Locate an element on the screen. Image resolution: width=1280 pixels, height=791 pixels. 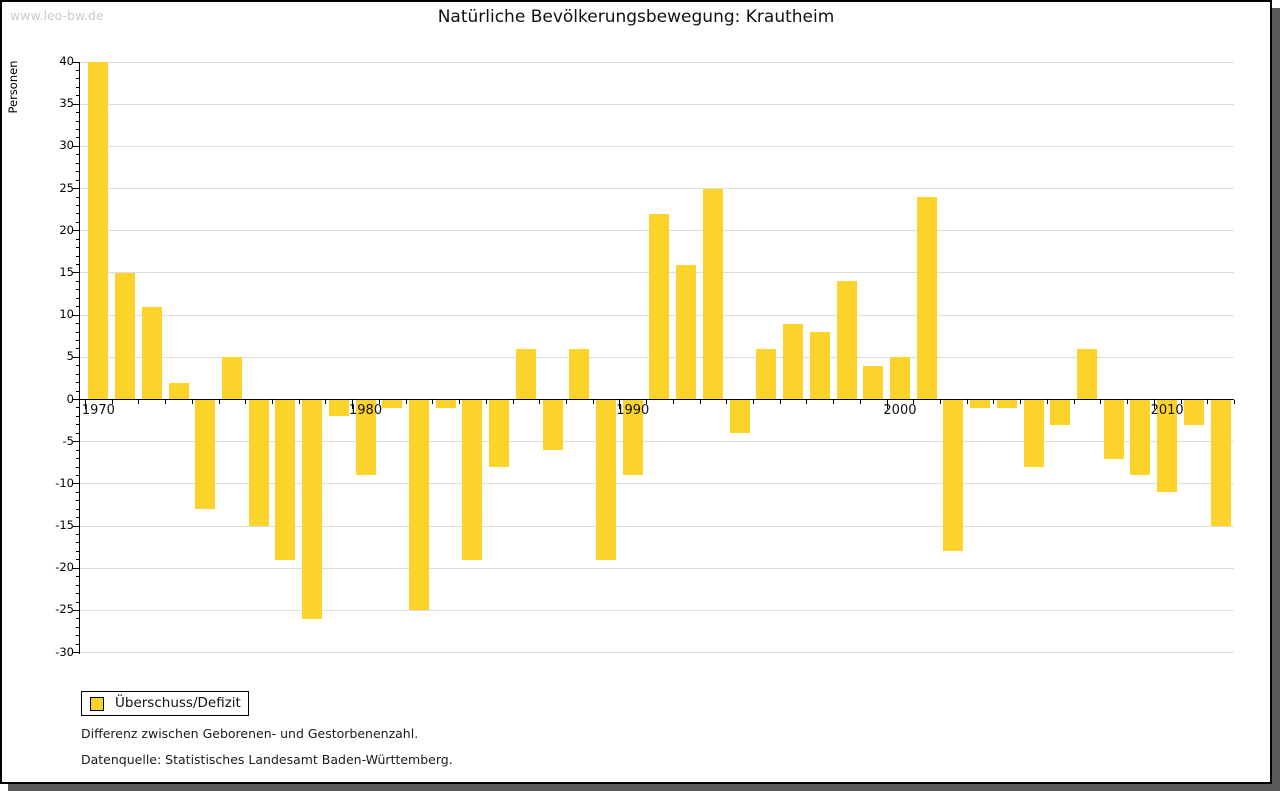
y-tick-label: -30 is located at coordinates (64, 651).